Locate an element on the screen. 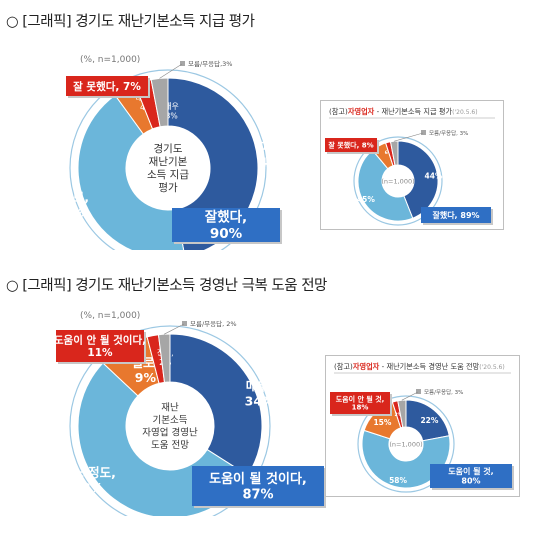  callout-negative: 도움이 안 될 것이다,11% is located at coordinates (100, 347).